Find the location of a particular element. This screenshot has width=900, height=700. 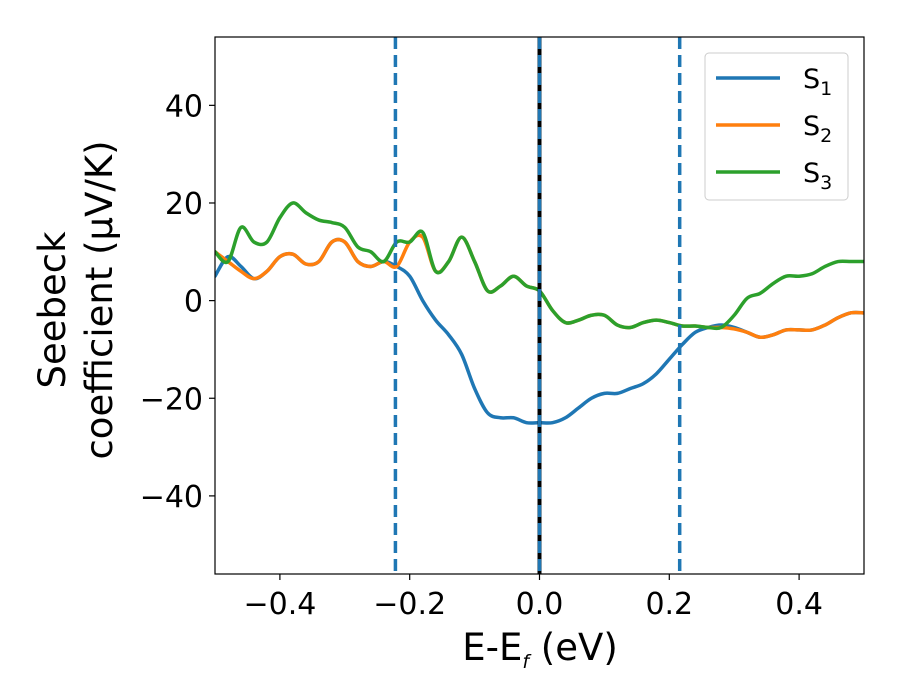

x-axis-label: E-Ef (eV) is located at coordinates (540, 649).